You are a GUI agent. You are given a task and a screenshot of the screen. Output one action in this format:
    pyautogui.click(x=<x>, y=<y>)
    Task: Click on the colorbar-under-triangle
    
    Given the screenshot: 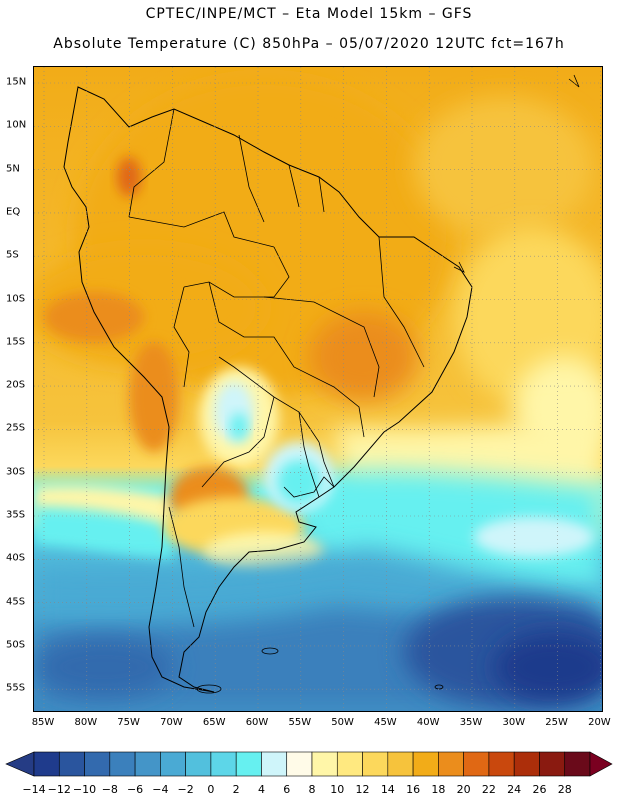 What is the action you would take?
    pyautogui.click(x=20, y=764)
    